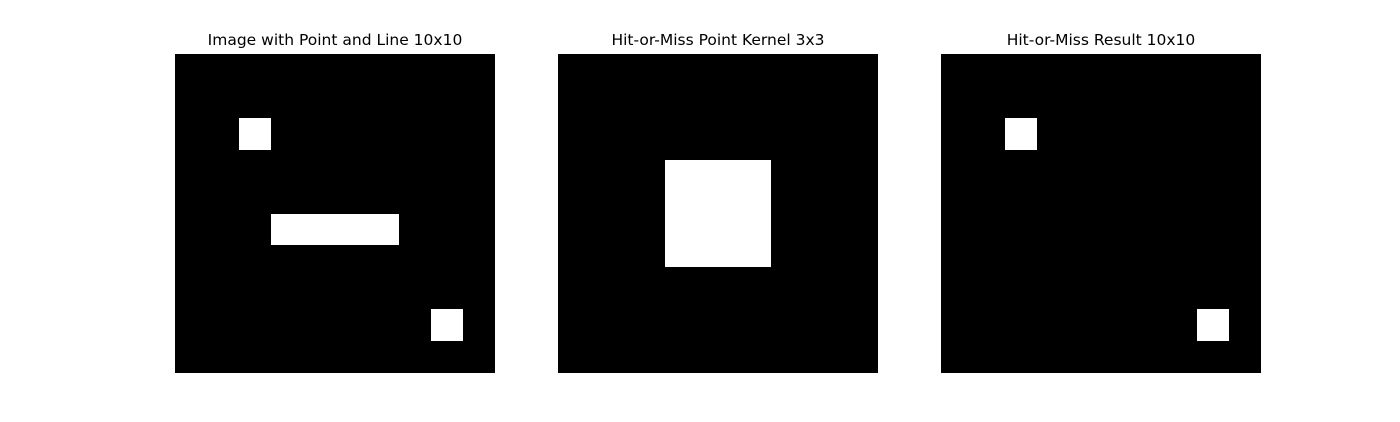 The width and height of the screenshot is (1400, 422). Describe the element at coordinates (351, 166) in the screenshot. I see `heatmap-cell-r3-c5` at that location.